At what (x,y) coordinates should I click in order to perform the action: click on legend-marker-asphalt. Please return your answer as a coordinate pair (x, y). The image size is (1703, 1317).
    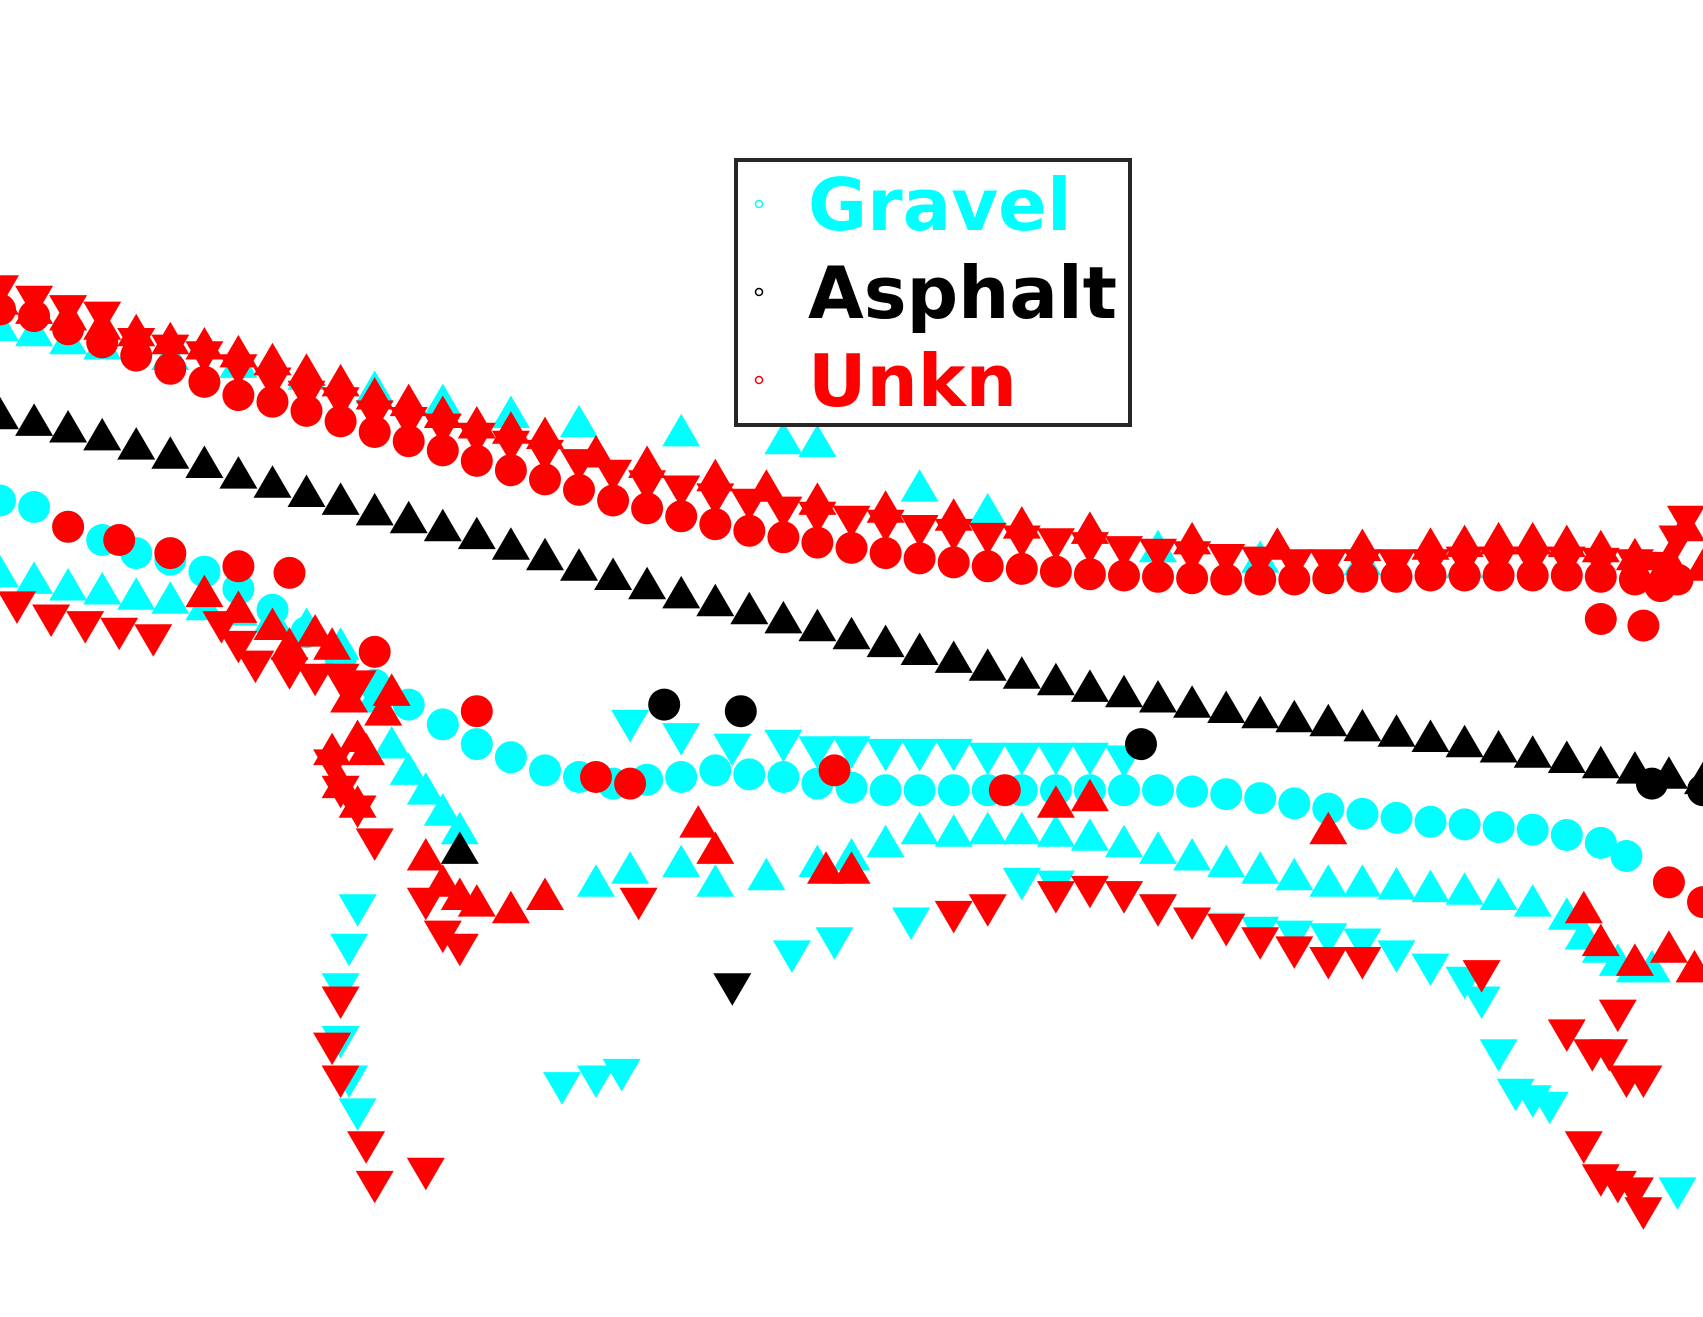
    Looking at the image, I should click on (759, 292).